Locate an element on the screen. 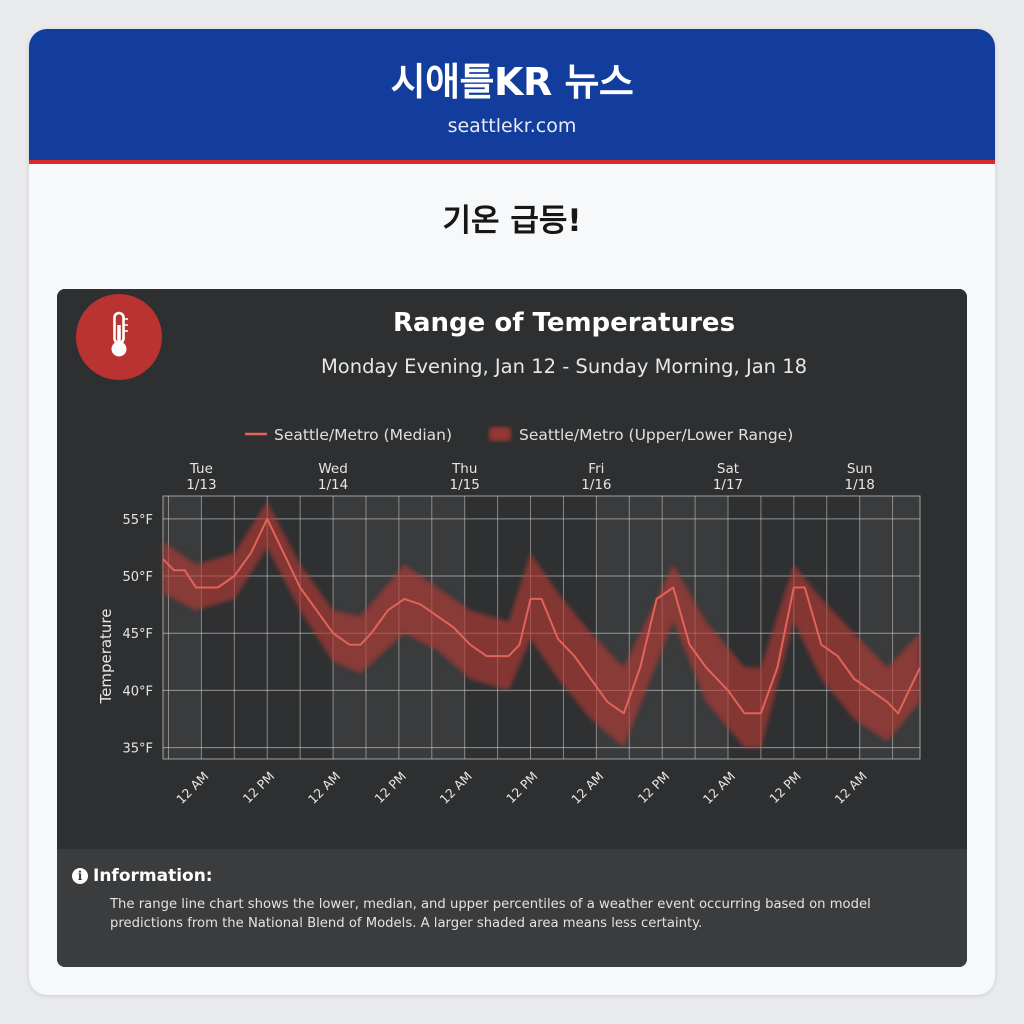 This screenshot has height=1024, width=1024. site-url: seattlekr.com is located at coordinates (512, 126).